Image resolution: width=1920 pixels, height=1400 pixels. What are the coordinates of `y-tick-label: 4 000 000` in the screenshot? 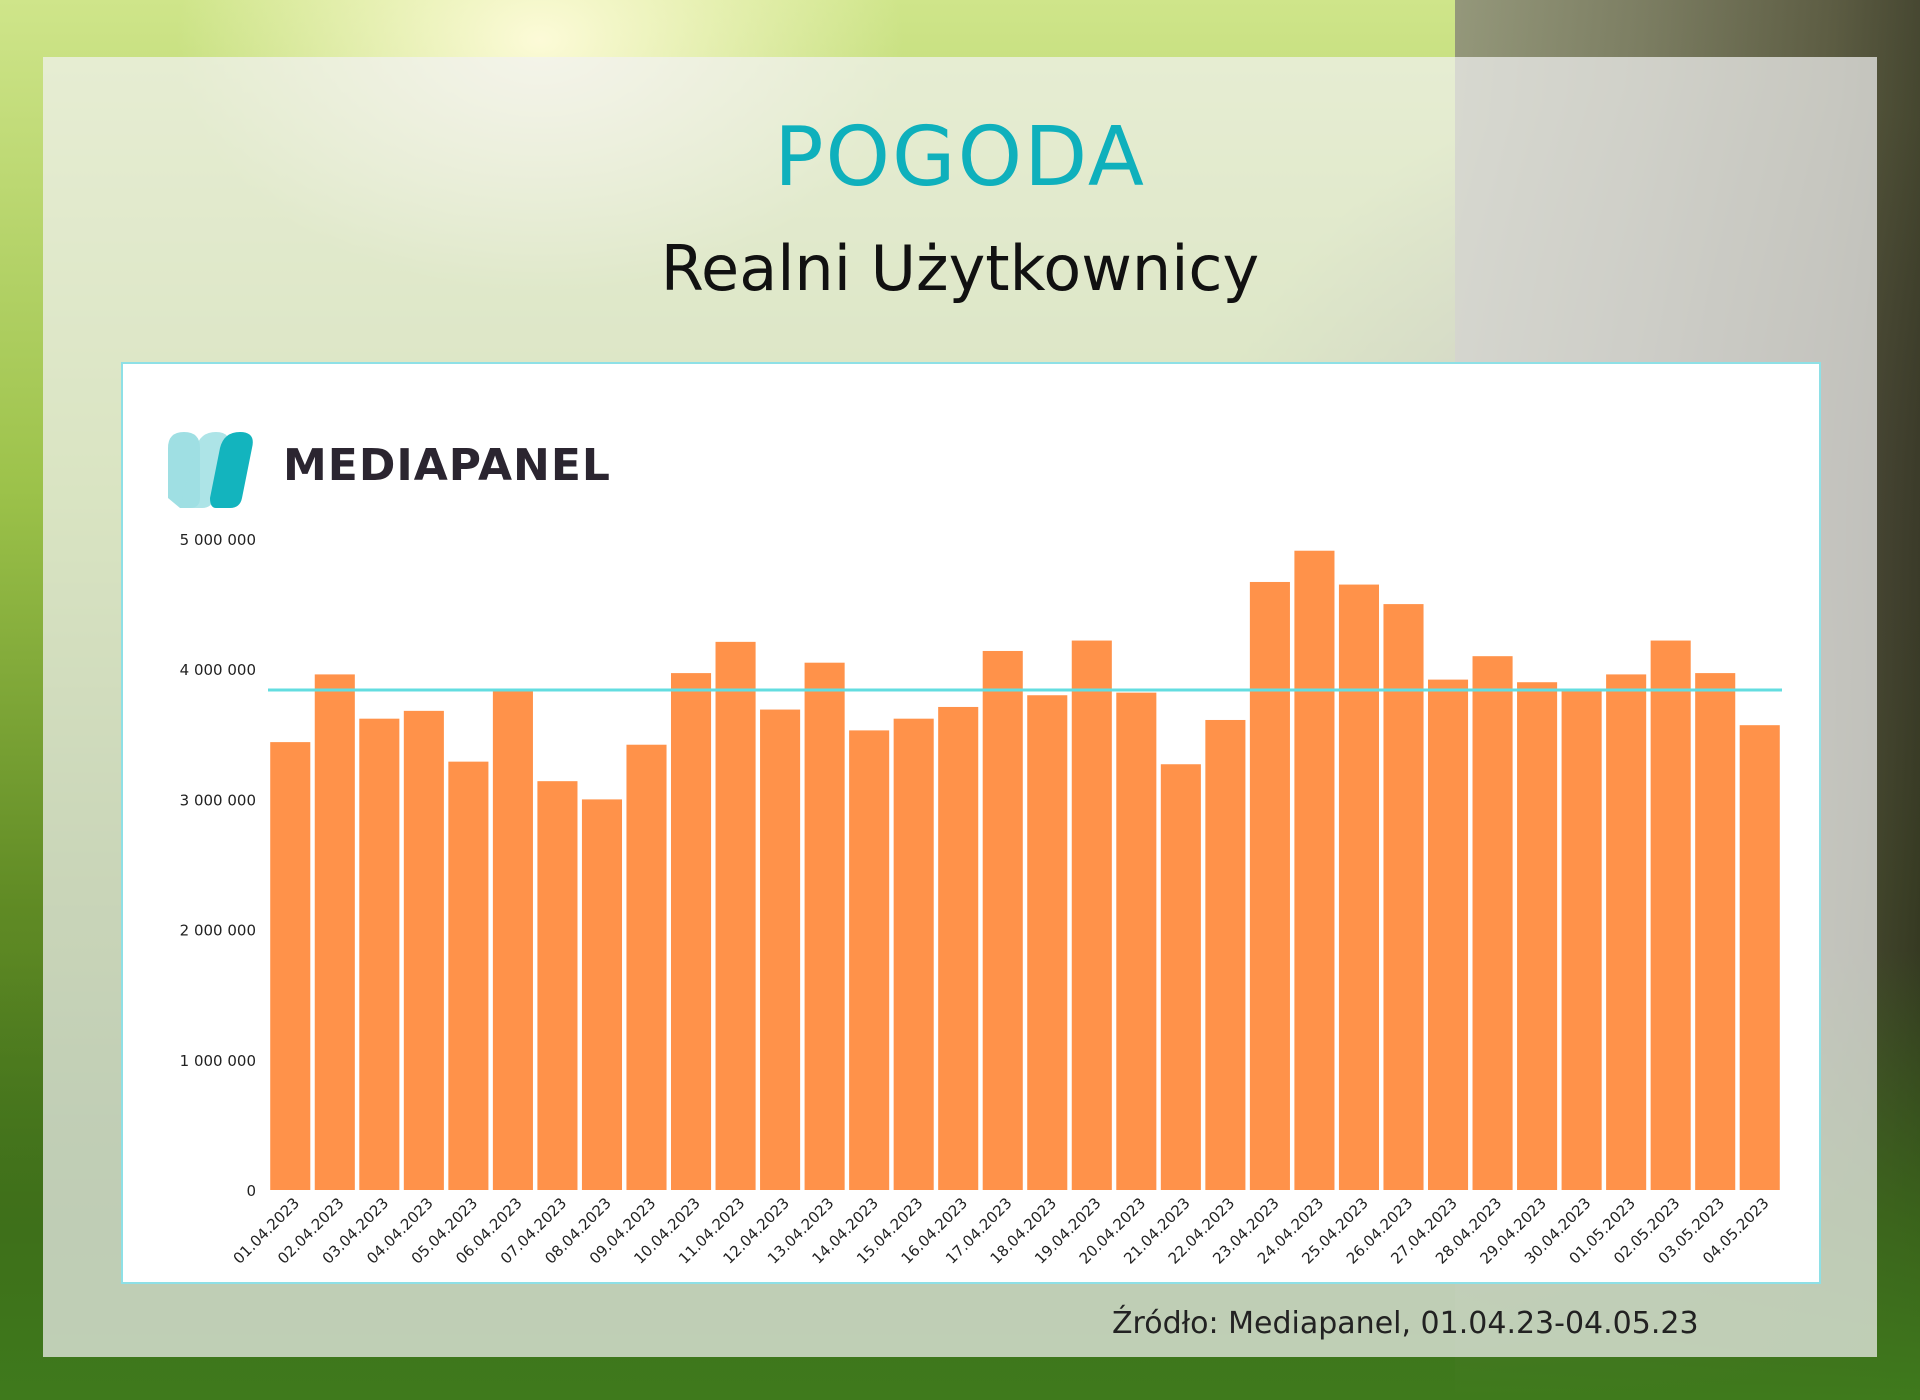 It's located at (218, 670).